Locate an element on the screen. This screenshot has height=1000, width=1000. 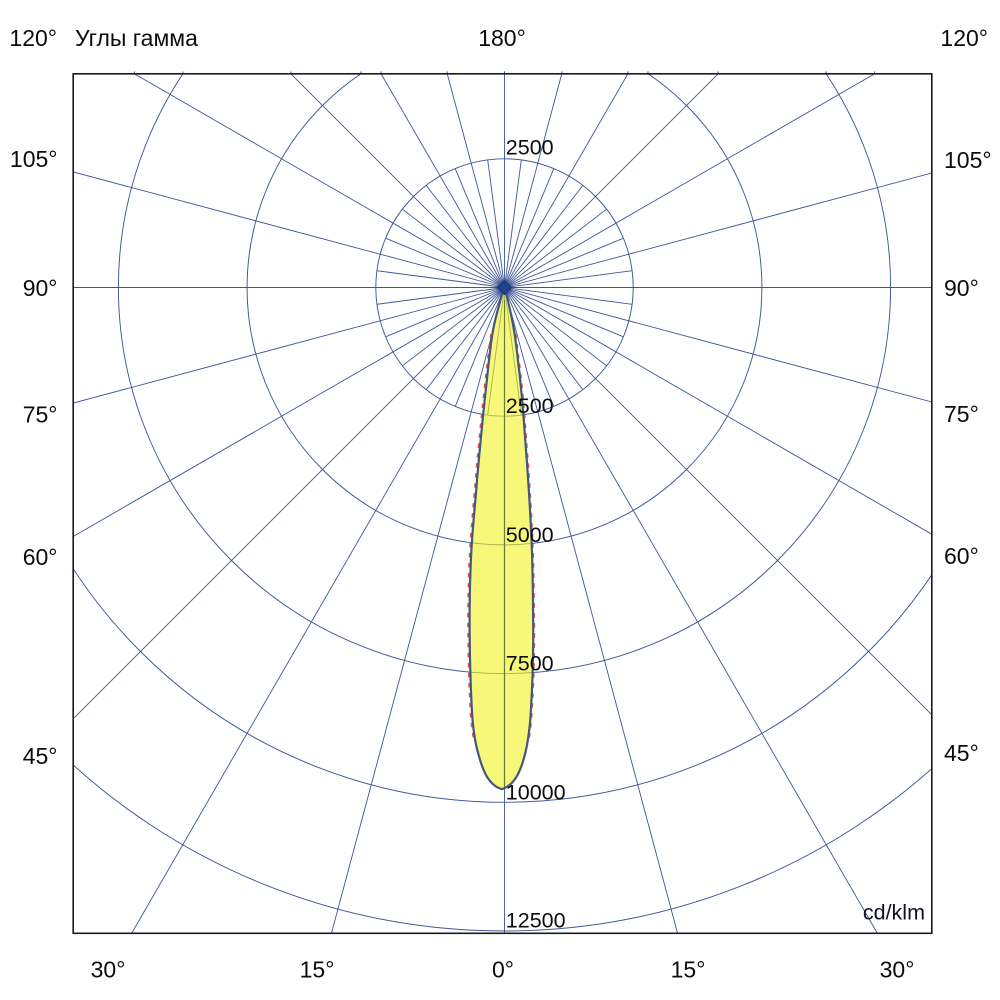
svg-text: 0° is located at coordinates (503, 970).